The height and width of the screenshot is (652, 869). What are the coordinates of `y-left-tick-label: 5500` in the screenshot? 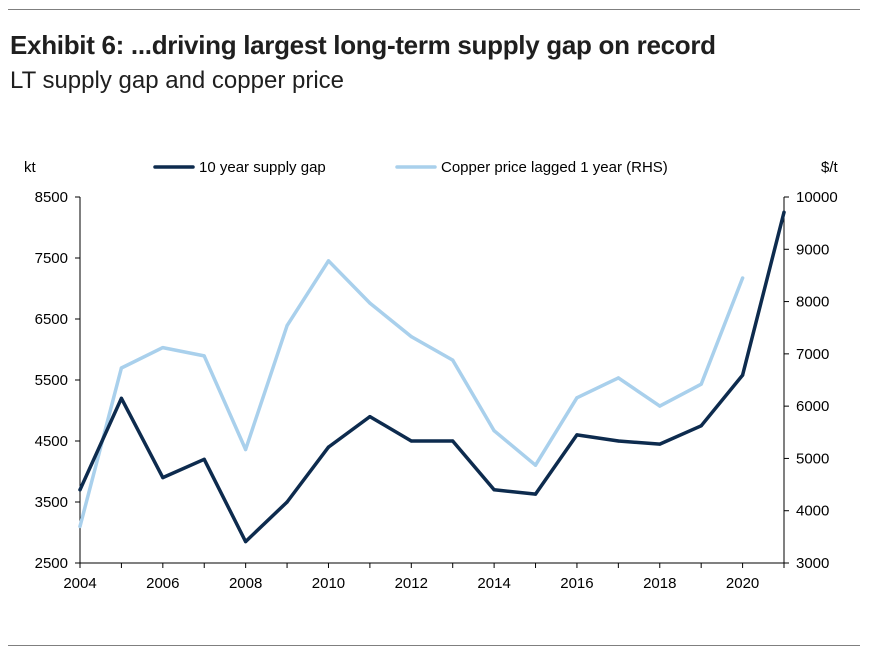 It's located at (51, 380).